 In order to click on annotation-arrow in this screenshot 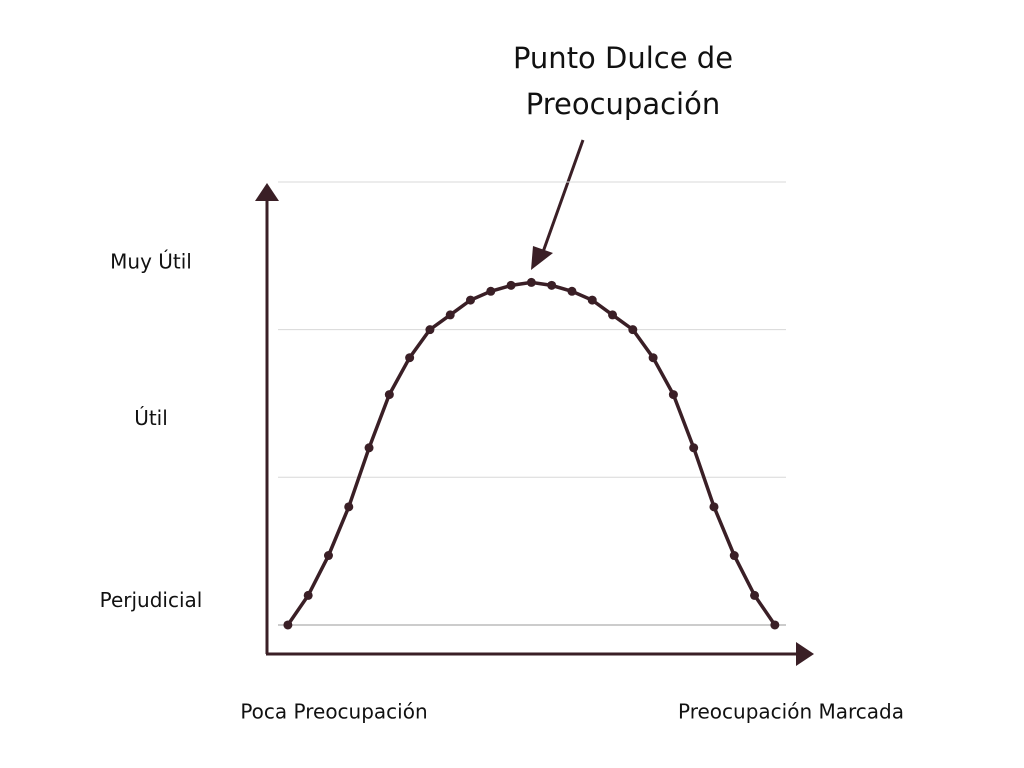, I will do `click(563, 196)`.